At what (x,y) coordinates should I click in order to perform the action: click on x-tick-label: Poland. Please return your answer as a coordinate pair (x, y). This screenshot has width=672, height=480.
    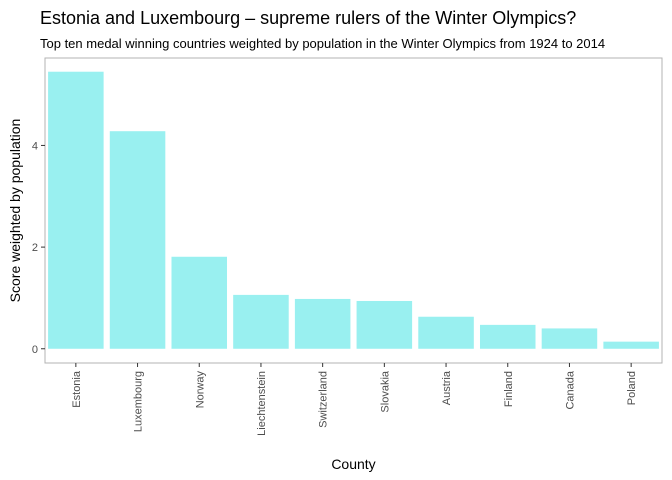
    Looking at the image, I should click on (632, 388).